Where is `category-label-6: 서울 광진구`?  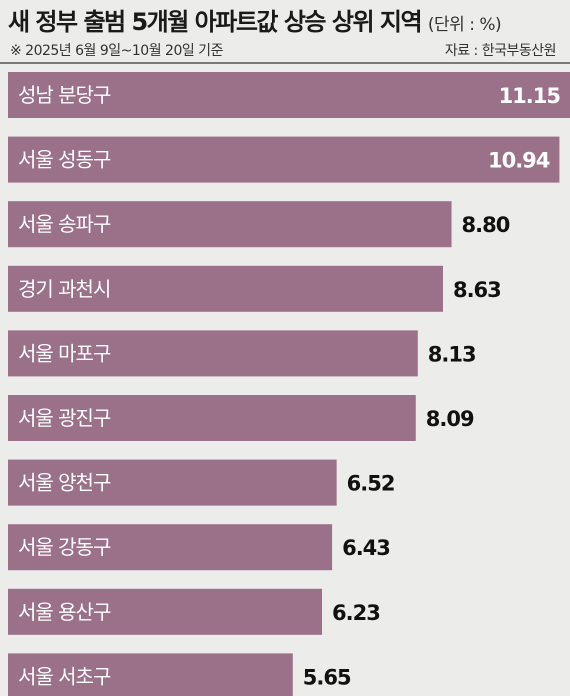 category-label-6: 서울 광진구 is located at coordinates (64, 418).